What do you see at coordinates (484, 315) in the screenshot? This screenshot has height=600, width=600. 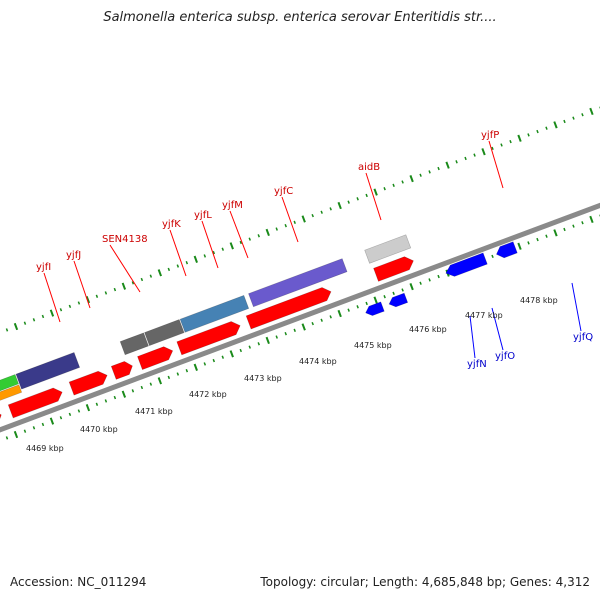 I see `scale-label: 4477 kbp` at bounding box center [484, 315].